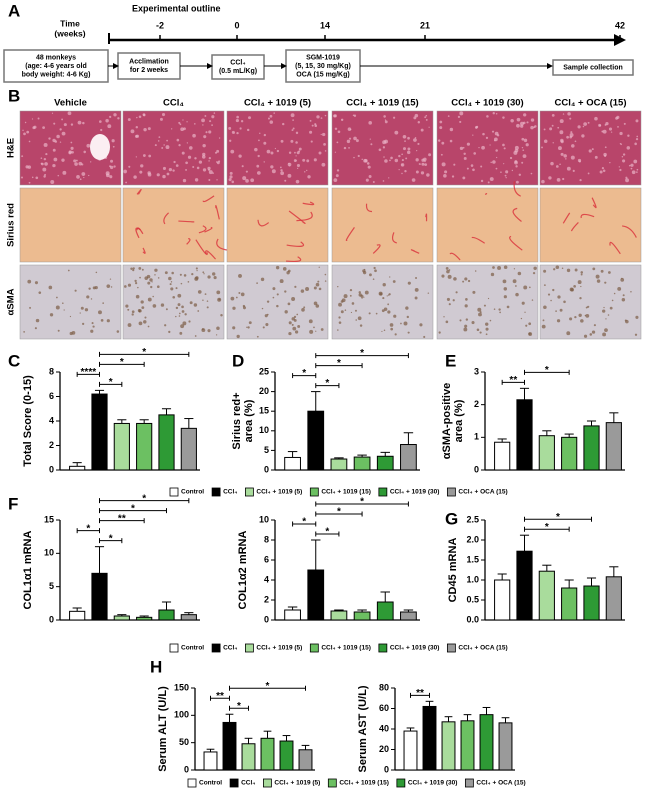 This screenshot has height=794, width=650. I want to click on y-axis-label: Sirius red+, so click(237, 420).